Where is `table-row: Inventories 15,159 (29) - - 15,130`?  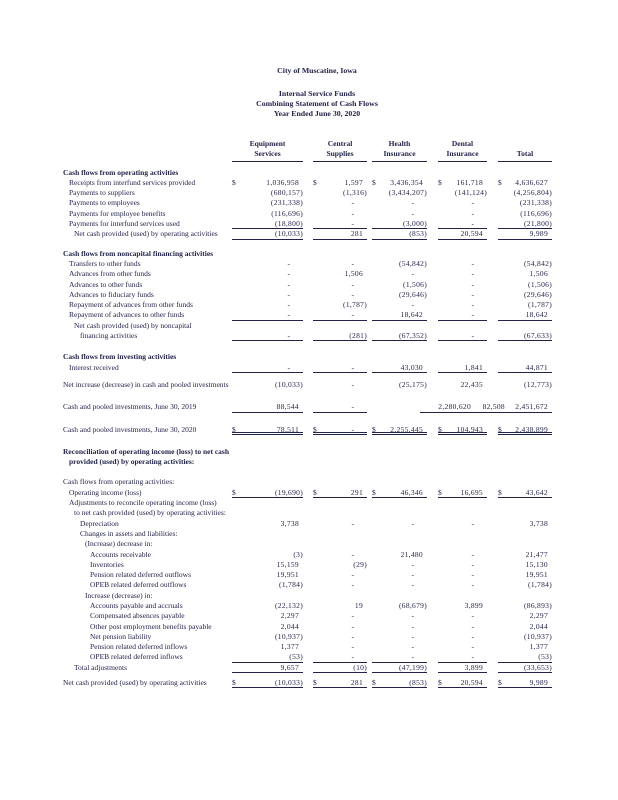 table-row: Inventories 15,159 (29) - - 15,130 is located at coordinates (310, 565).